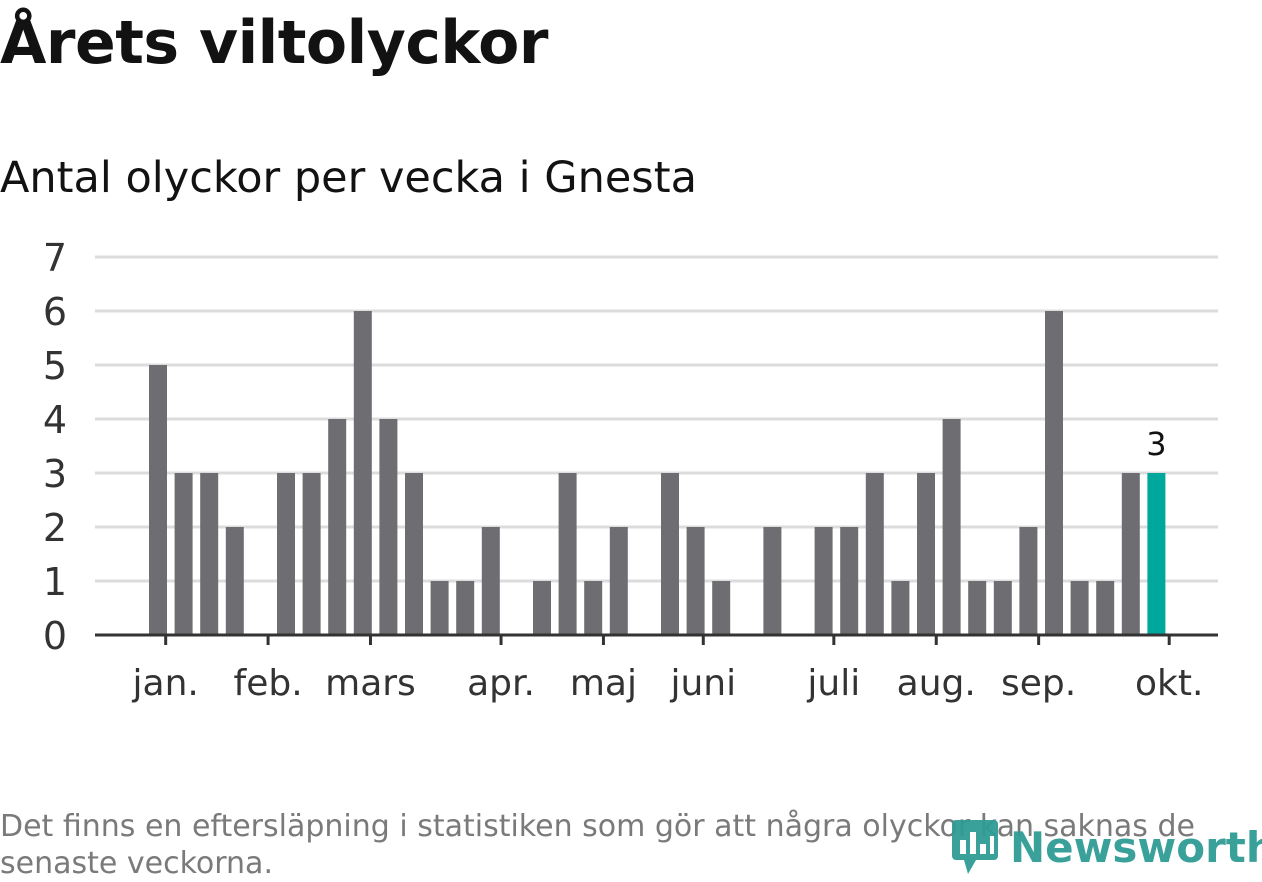 This screenshot has height=882, width=1262. Describe the element at coordinates (274, 43) in the screenshot. I see `chart-title: Årets viltolyckor` at that location.